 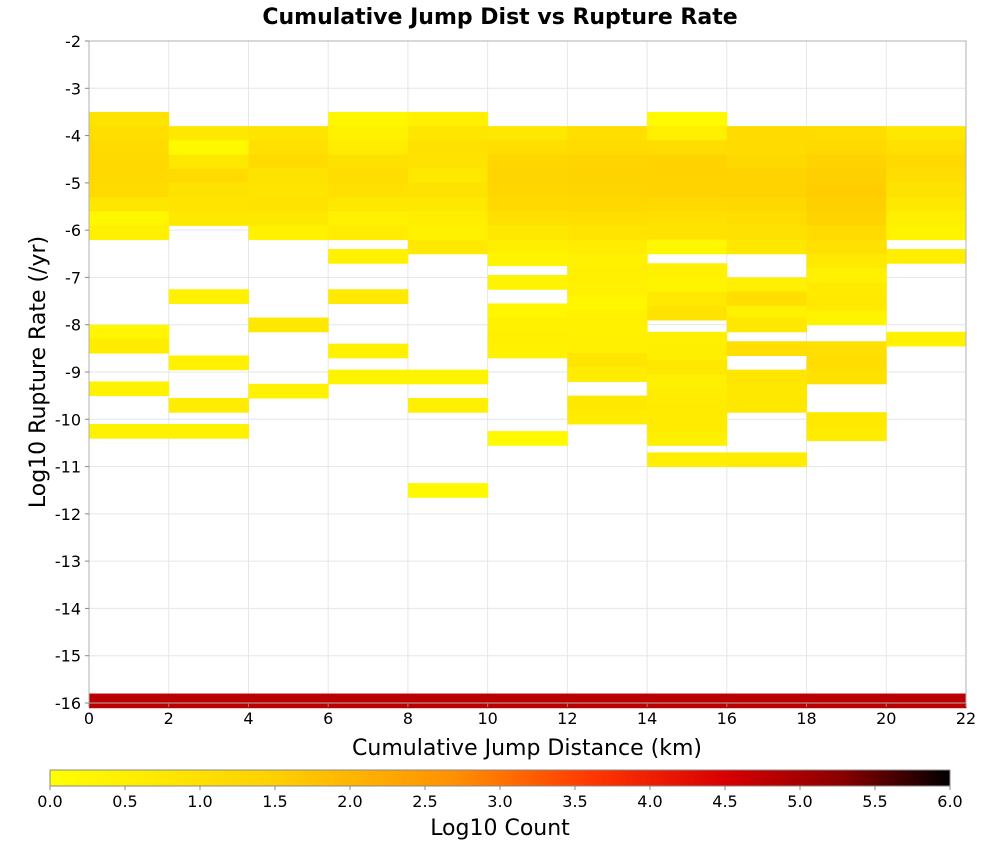 I want to click on colorbar-tick-label: 3.0, so click(x=499, y=801).